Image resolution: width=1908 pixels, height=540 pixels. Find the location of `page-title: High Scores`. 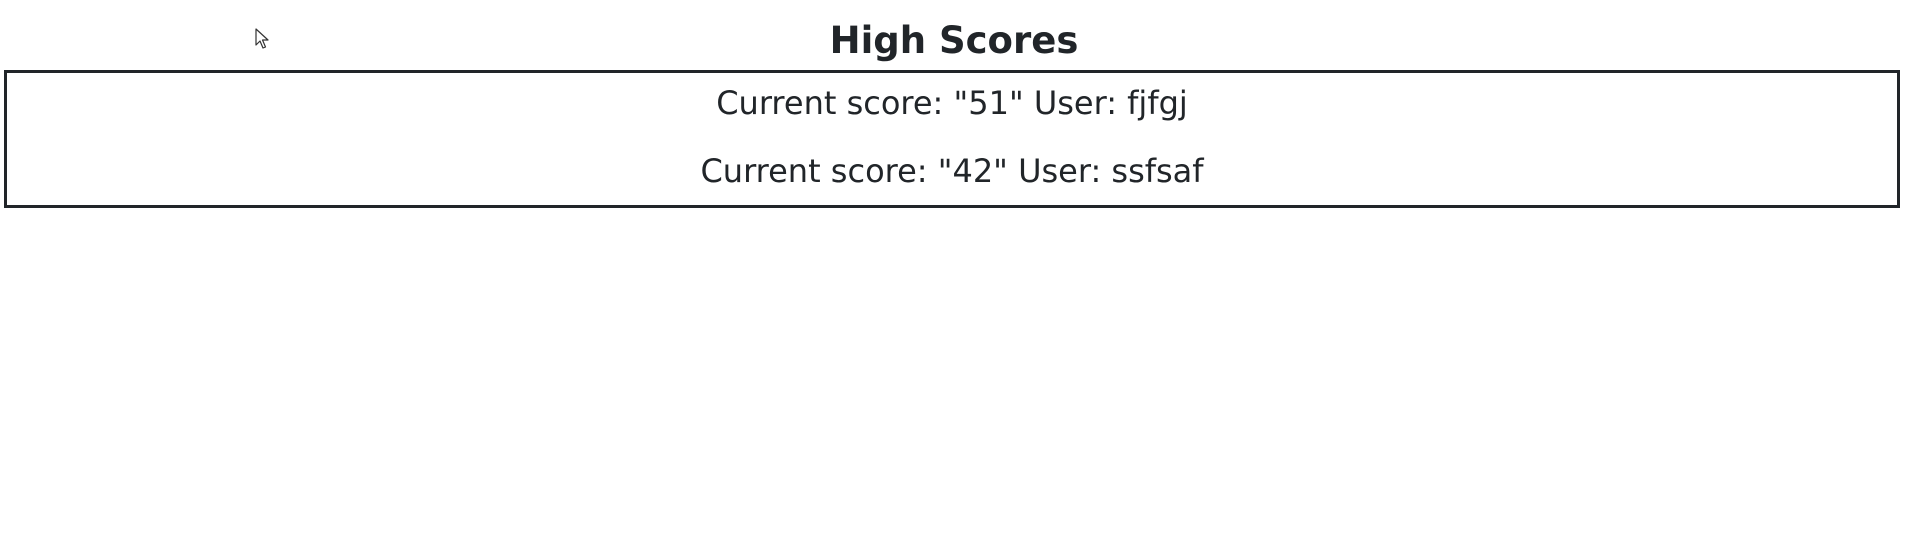

page-title: High Scores is located at coordinates (954, 40).